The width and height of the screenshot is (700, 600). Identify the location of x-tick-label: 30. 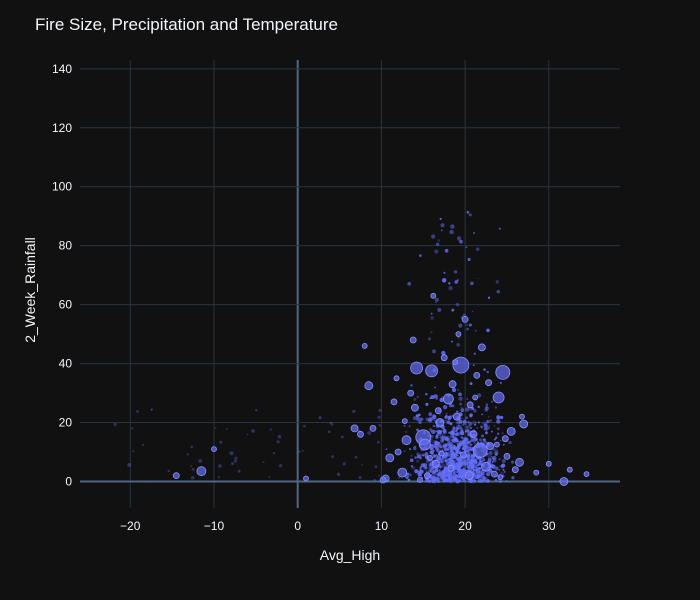
(549, 526).